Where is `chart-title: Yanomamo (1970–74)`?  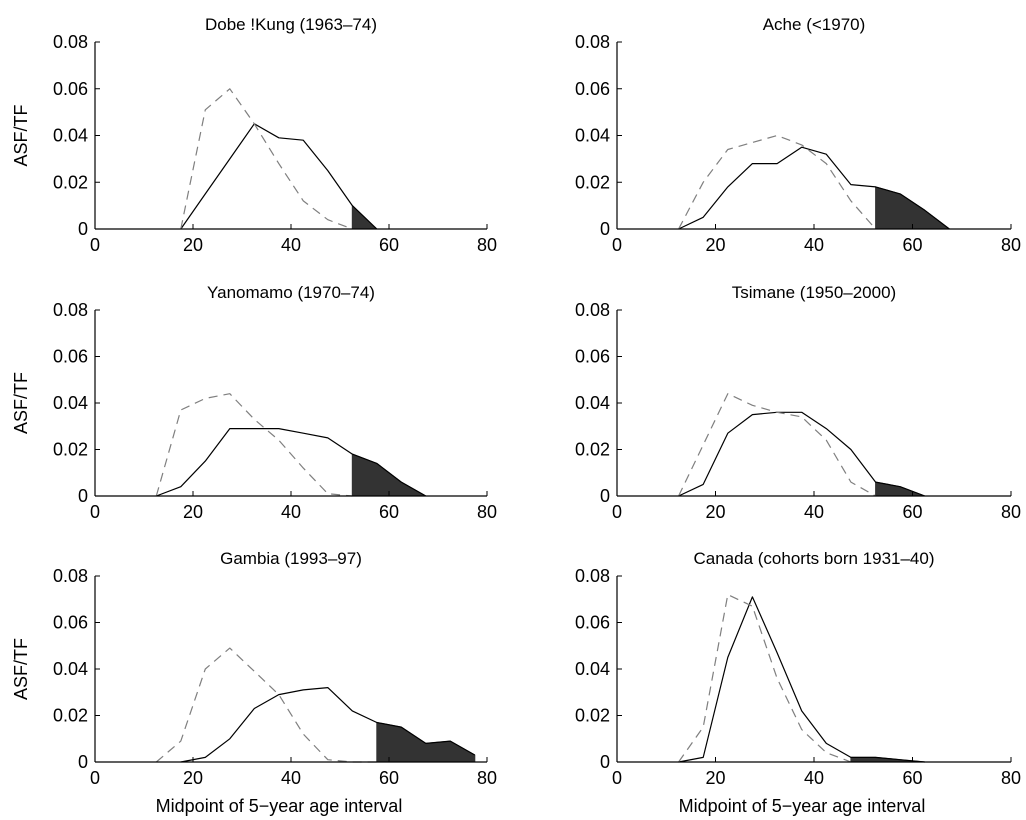 chart-title: Yanomamo (1970–74) is located at coordinates (291, 292).